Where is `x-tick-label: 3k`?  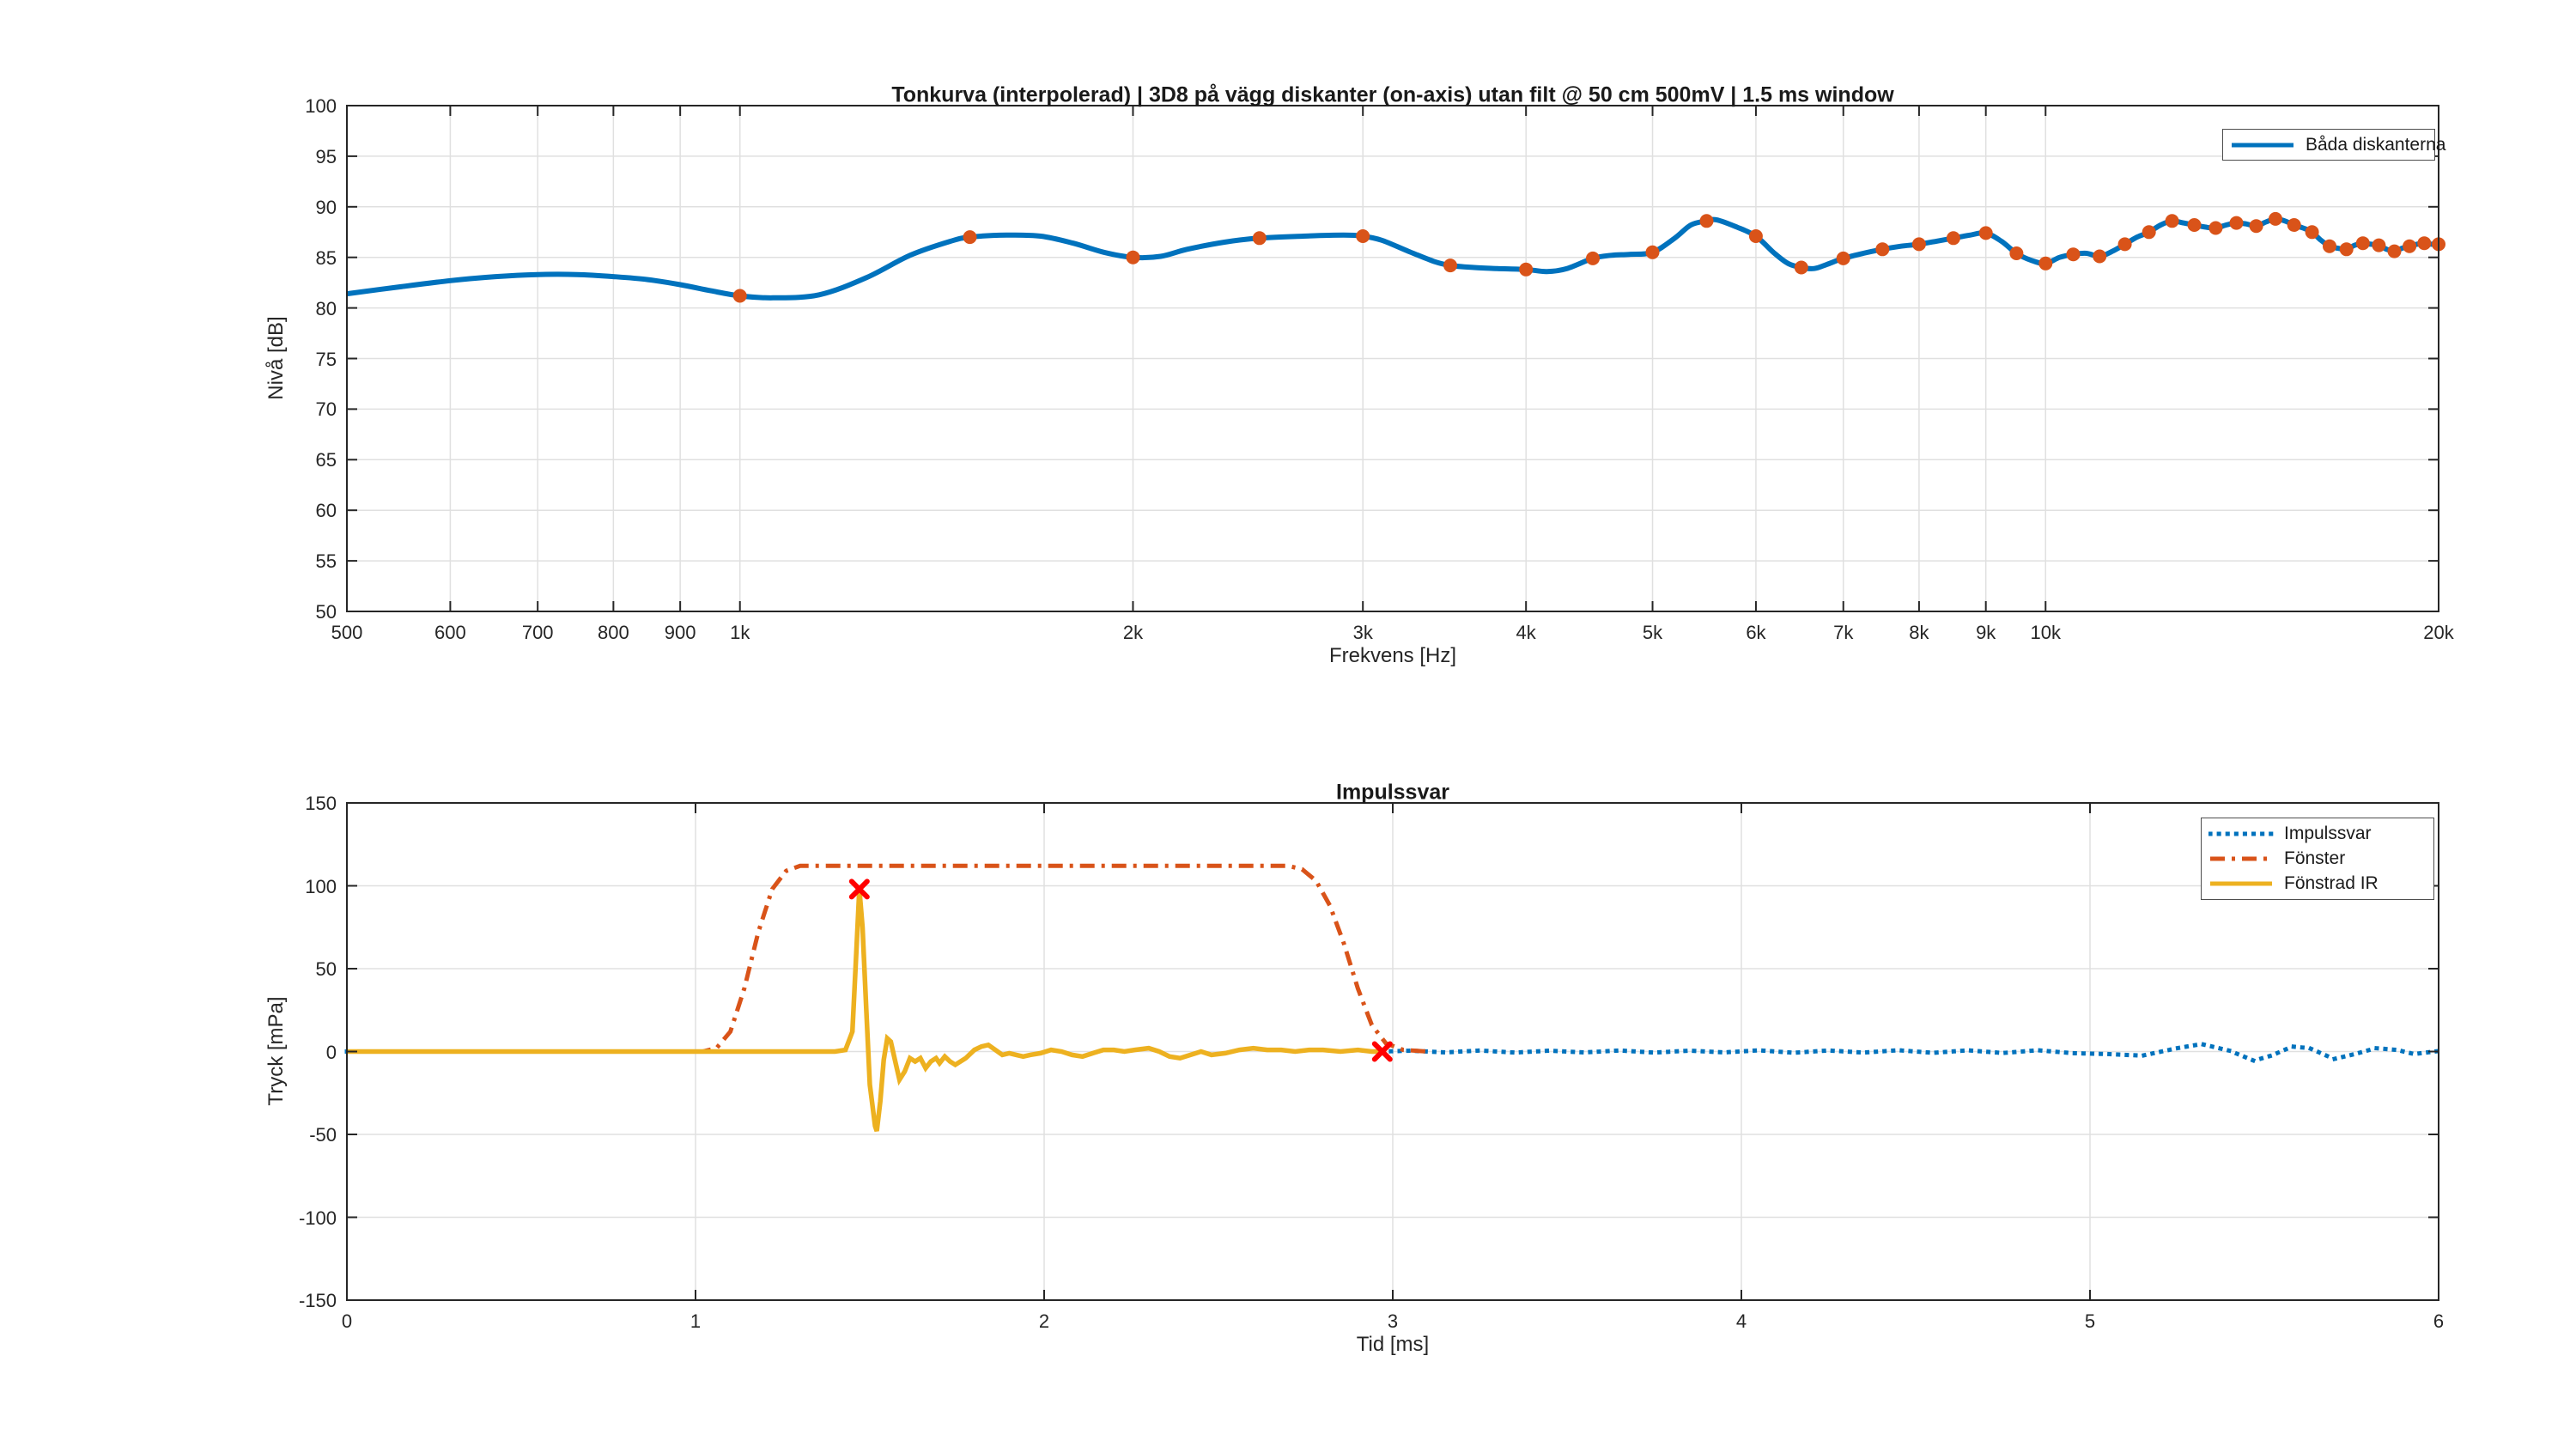
x-tick-label: 3k is located at coordinates (1363, 633).